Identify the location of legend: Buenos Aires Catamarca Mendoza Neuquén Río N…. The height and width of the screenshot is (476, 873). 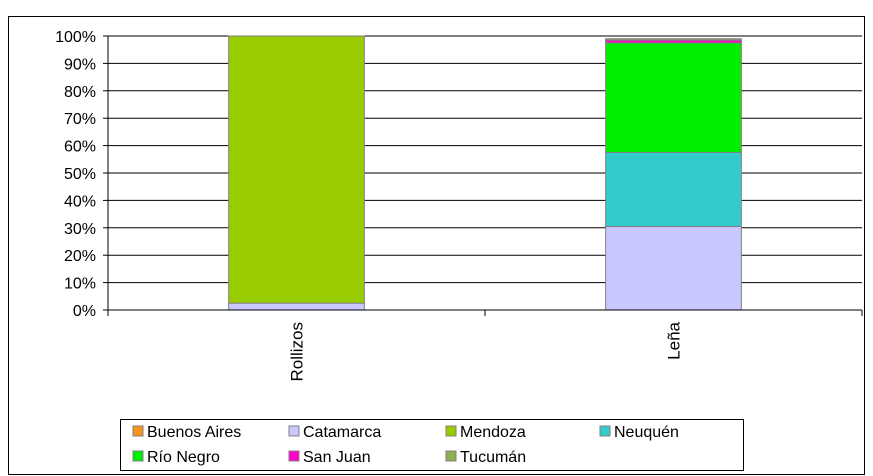
(432, 445).